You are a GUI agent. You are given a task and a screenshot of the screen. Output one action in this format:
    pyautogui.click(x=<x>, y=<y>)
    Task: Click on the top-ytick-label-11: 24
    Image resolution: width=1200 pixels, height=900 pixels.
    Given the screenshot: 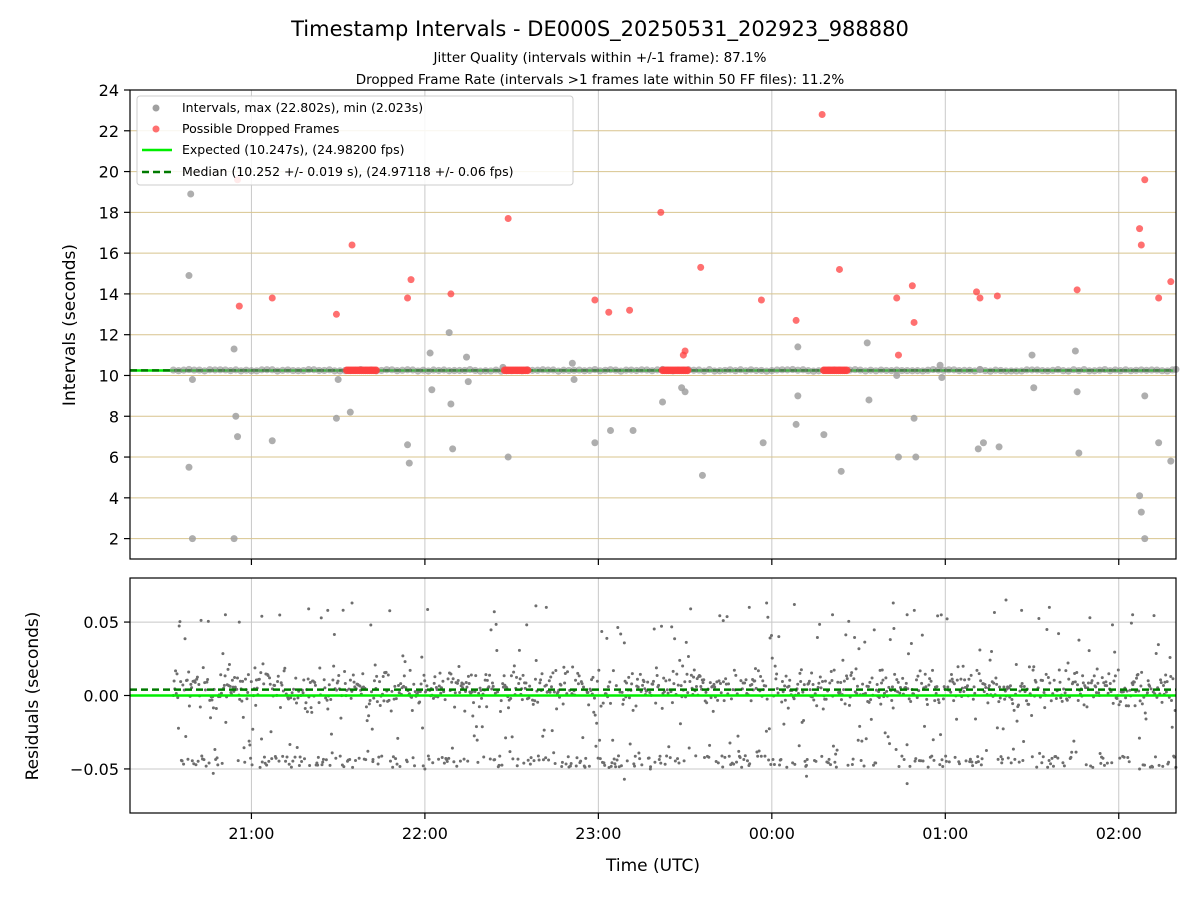 What is the action you would take?
    pyautogui.click(x=109, y=90)
    